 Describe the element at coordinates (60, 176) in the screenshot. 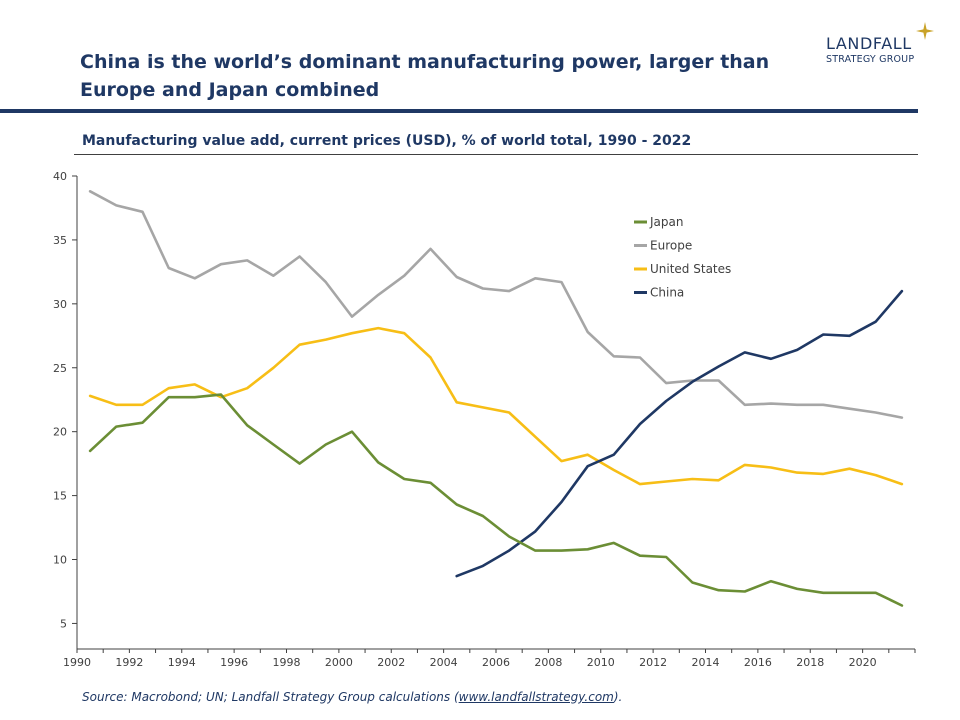

I see `y-tick-label: 40` at that location.